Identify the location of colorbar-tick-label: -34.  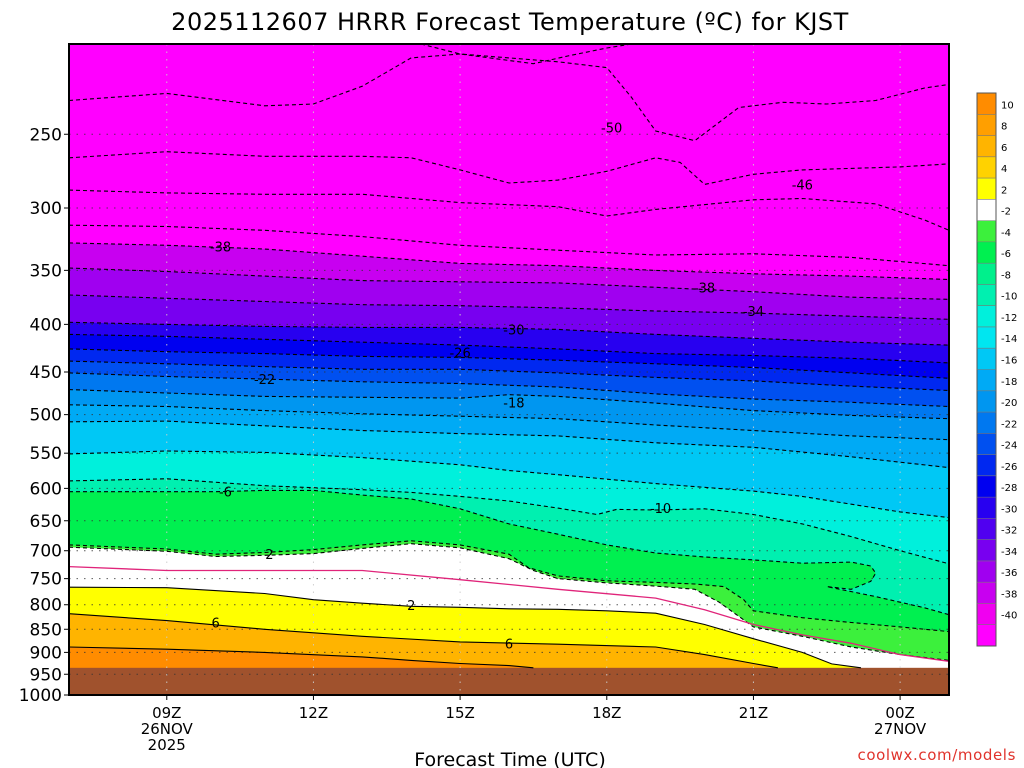
(1009, 552).